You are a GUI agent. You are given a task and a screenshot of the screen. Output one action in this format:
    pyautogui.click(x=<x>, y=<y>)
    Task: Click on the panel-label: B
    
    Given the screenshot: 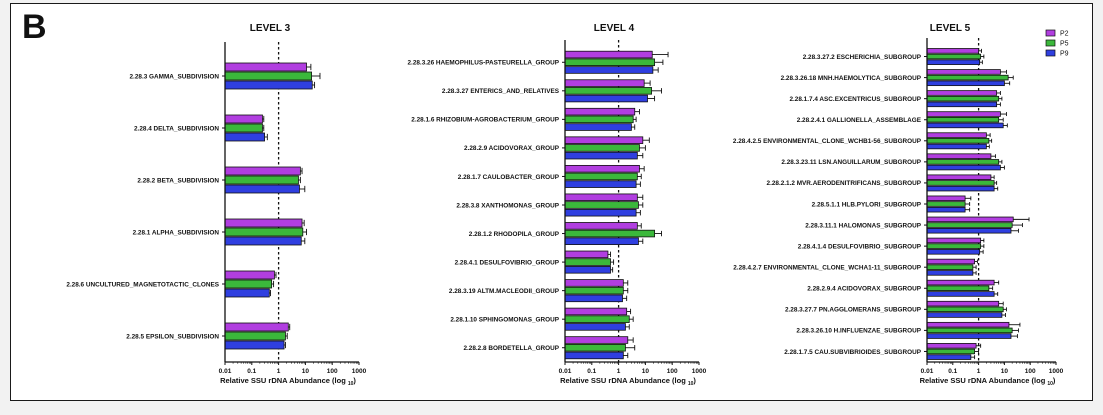 What is the action you would take?
    pyautogui.click(x=34, y=27)
    